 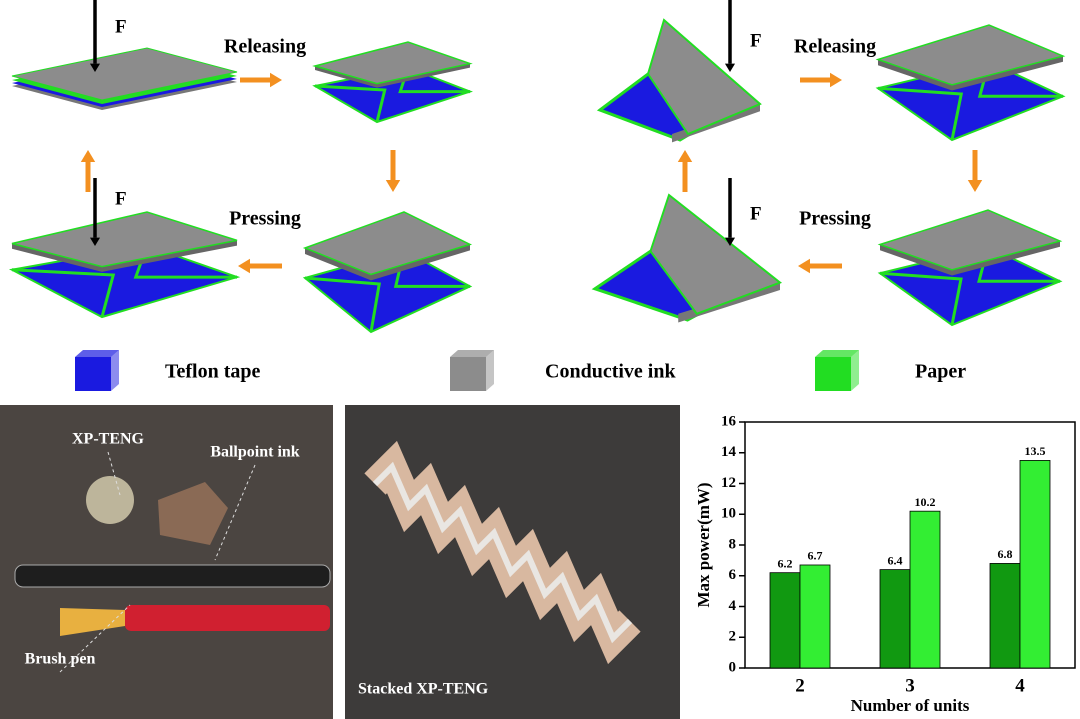 I want to click on y-tick-label: 4, so click(x=733, y=606).